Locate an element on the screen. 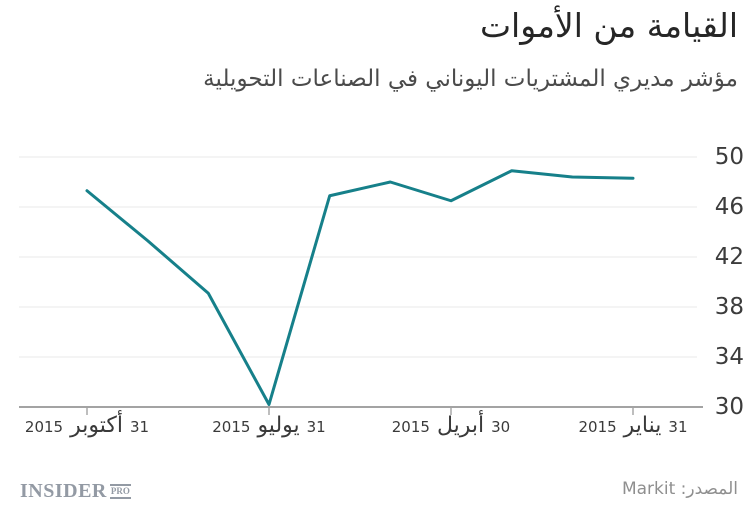 The width and height of the screenshot is (750, 513). x-label-month: أبريل is located at coordinates (460, 425).